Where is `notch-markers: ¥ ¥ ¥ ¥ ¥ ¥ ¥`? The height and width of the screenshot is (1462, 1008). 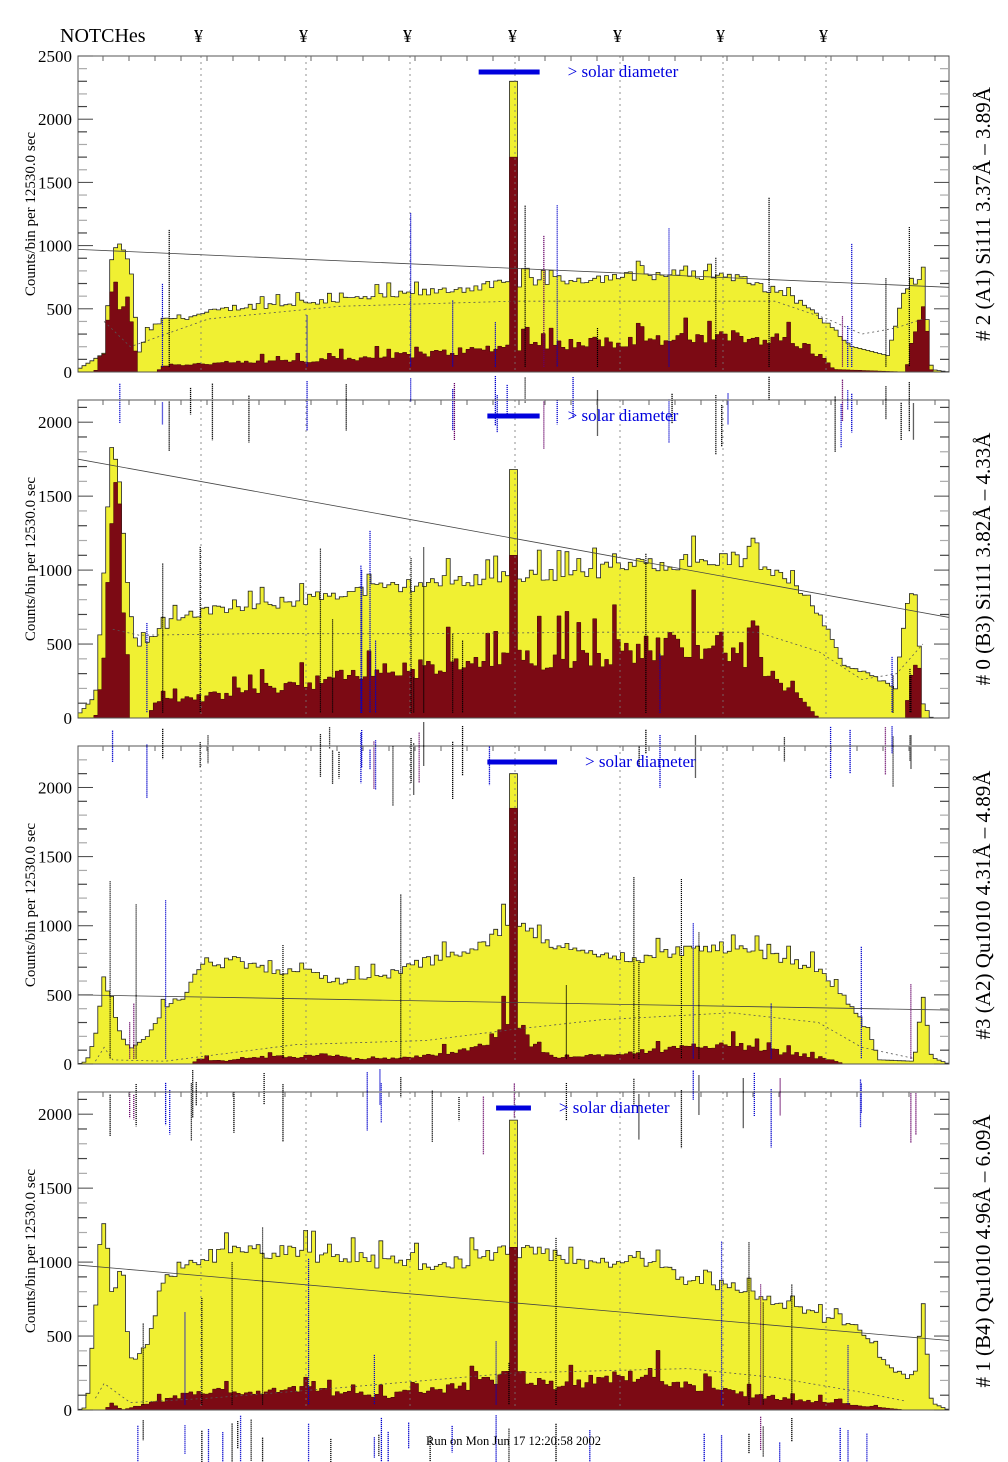 notch-markers: ¥ ¥ ¥ ¥ ¥ ¥ ¥ is located at coordinates (511, 36).